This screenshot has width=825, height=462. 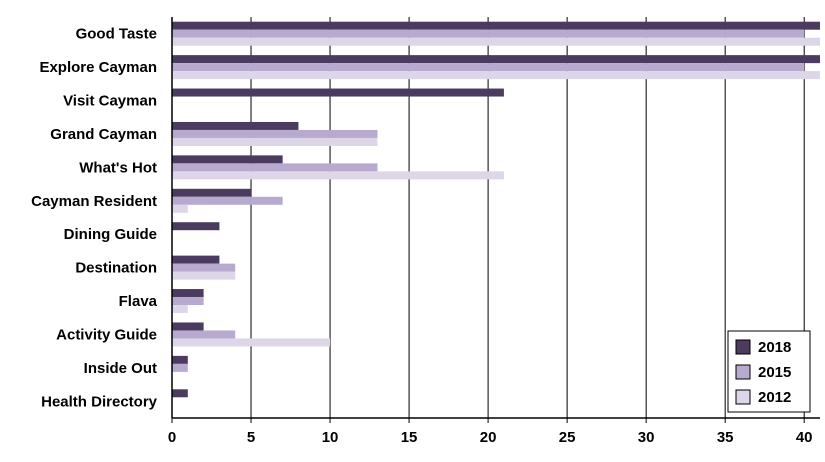 What do you see at coordinates (116, 34) in the screenshot?
I see `y-tick-label: Good Taste` at bounding box center [116, 34].